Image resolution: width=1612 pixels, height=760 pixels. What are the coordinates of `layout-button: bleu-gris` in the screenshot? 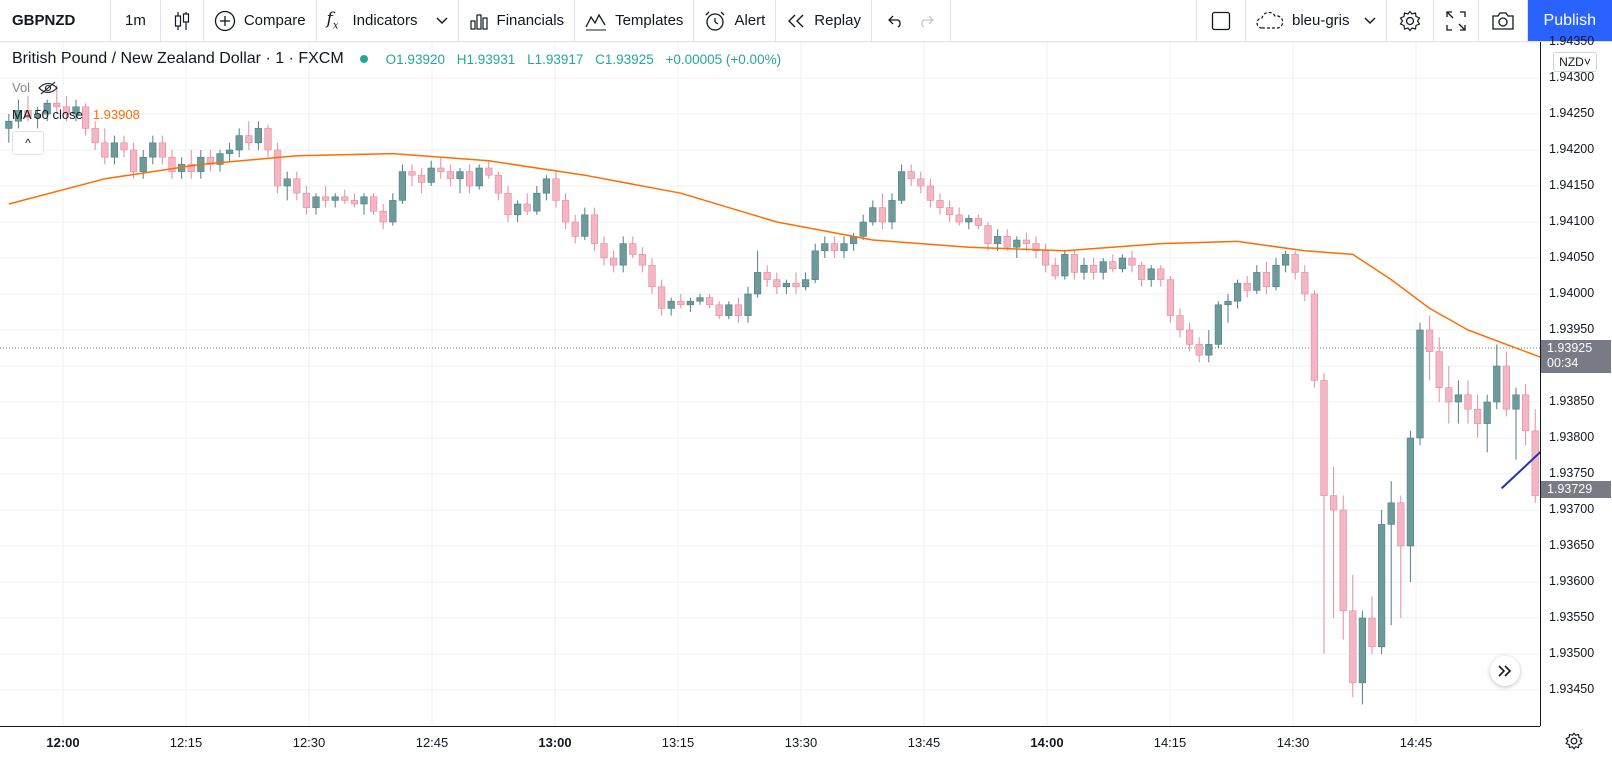 It's located at (1316, 20).